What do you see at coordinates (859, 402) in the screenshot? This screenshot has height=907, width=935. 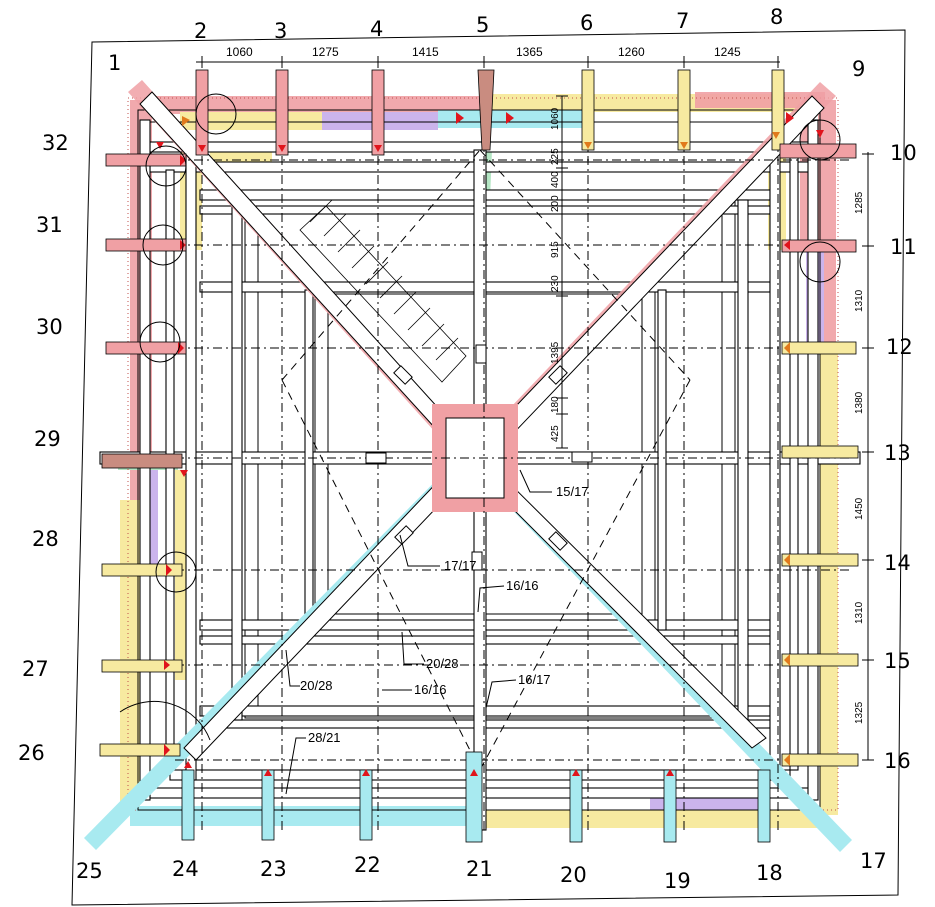 I see `dim-right-3: 1380` at bounding box center [859, 402].